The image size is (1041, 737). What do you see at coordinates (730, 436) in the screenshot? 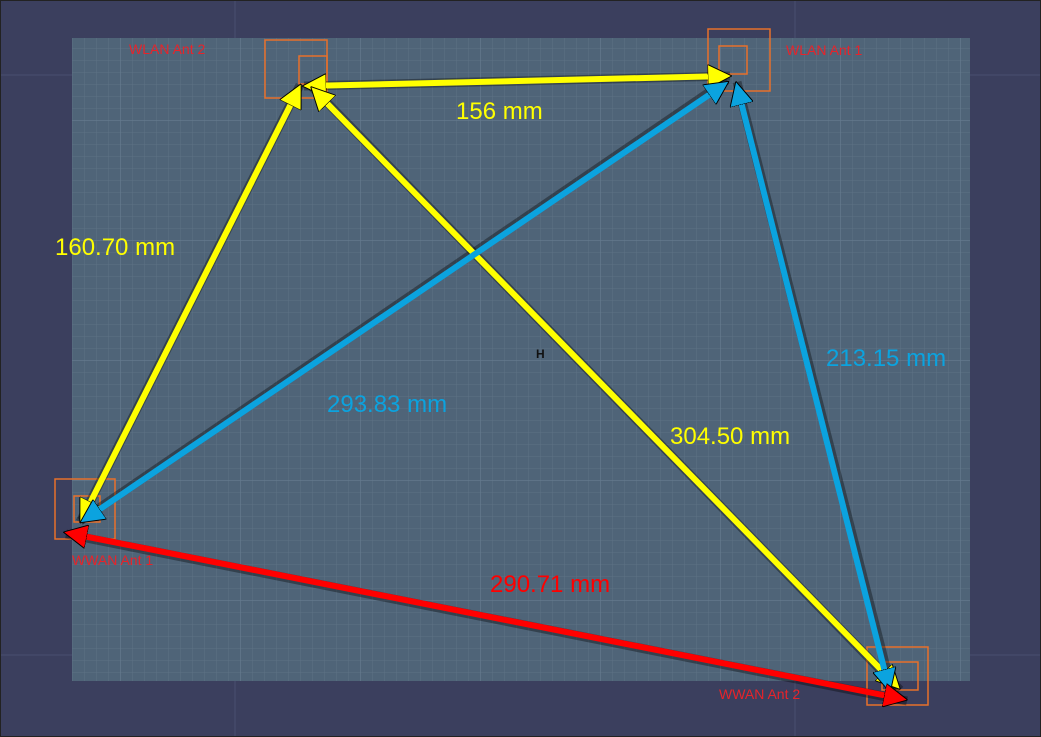
I see `distance-label-wlan2-wwan2: 304.50 mm` at bounding box center [730, 436].